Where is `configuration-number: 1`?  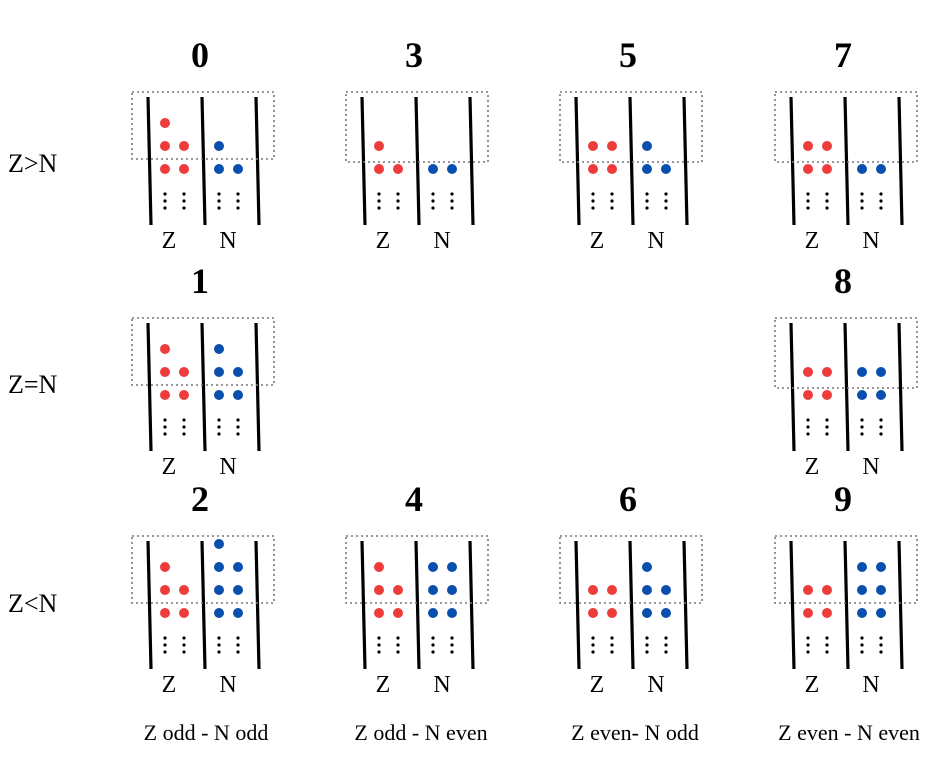
configuration-number: 1 is located at coordinates (200, 281).